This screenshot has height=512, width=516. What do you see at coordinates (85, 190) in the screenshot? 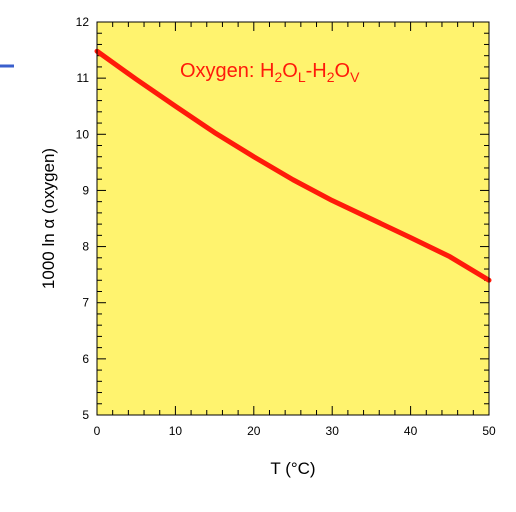
I see `y-tick-label: 9` at bounding box center [85, 190].